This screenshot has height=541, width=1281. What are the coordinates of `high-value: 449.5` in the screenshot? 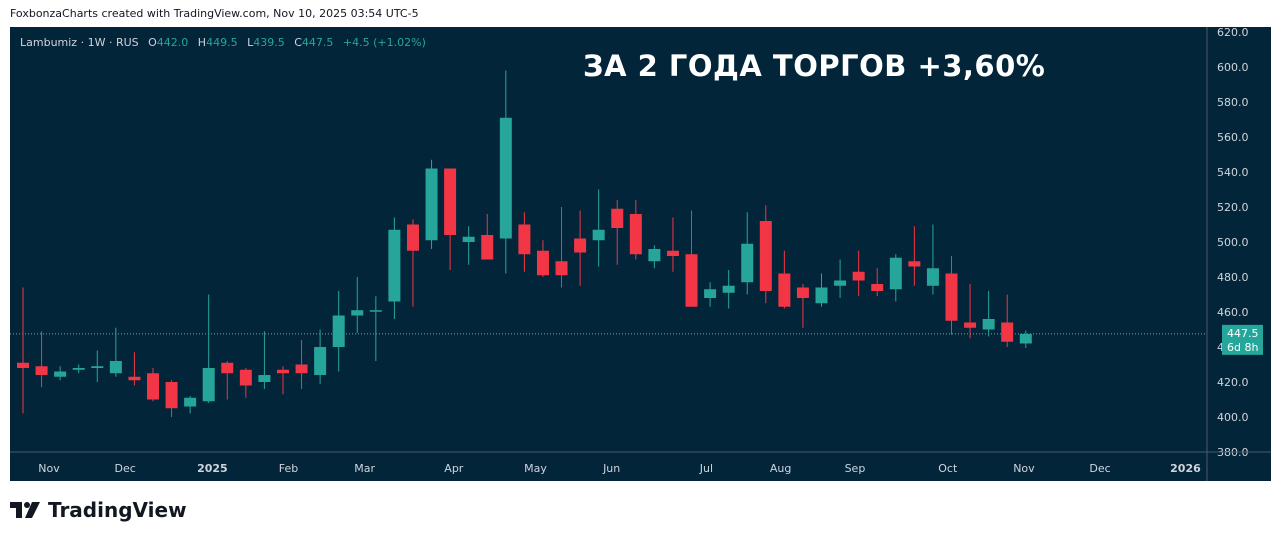 It's located at (222, 42).